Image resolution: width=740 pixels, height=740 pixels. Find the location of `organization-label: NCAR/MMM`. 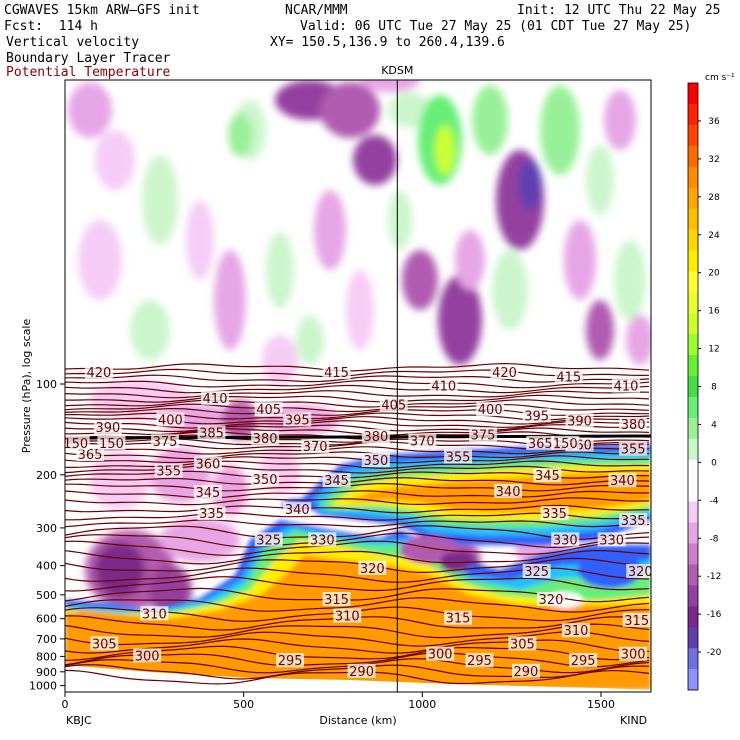

organization-label: NCAR/MMM is located at coordinates (316, 10).